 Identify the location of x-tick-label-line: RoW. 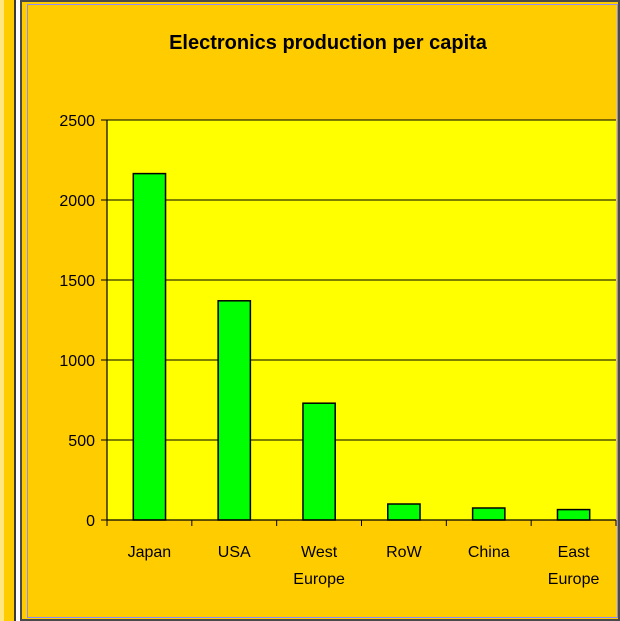
(404, 552).